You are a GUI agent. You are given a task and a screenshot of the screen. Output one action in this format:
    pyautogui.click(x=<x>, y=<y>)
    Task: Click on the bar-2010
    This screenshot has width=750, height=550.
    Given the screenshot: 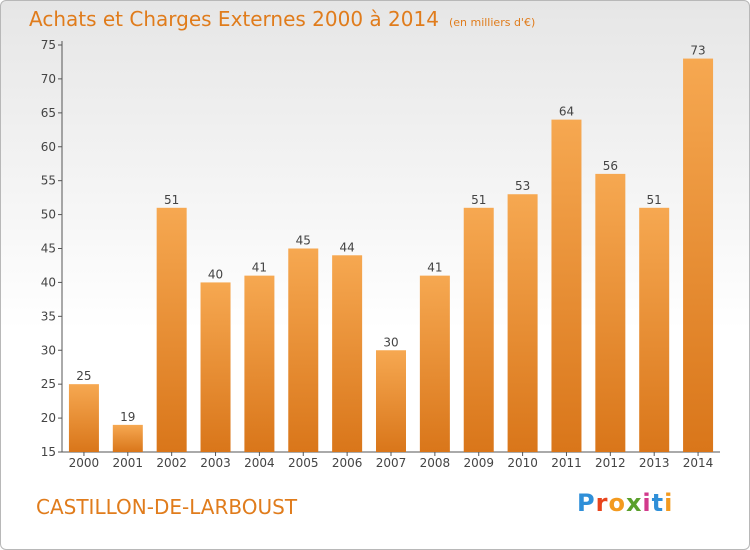 What is the action you would take?
    pyautogui.click(x=522, y=323)
    